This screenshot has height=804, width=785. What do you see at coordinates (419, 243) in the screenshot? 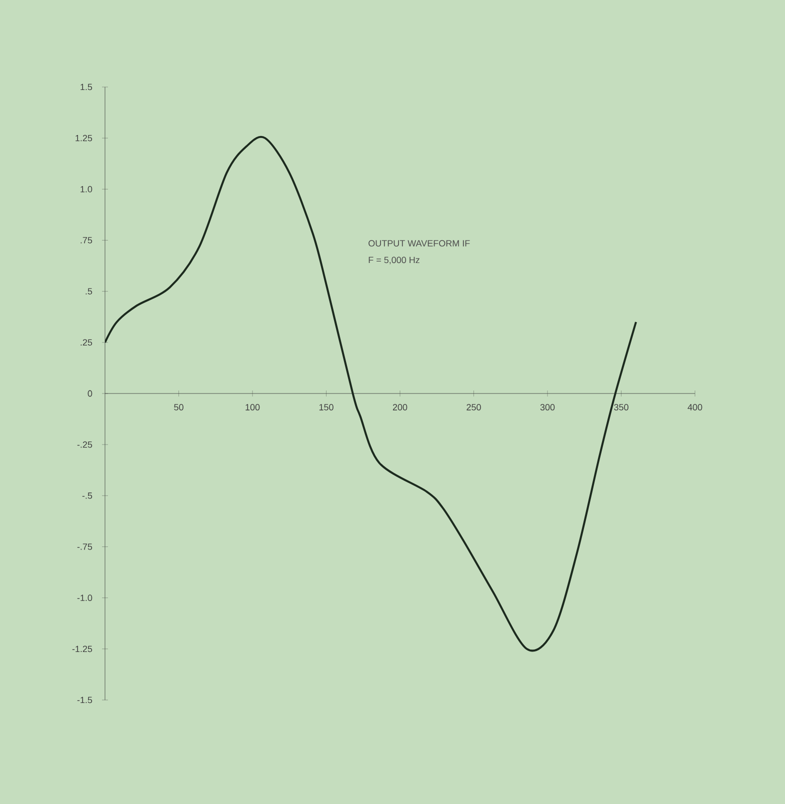
I see `annotation: OUTPUT WAVEFORM IF` at bounding box center [419, 243].